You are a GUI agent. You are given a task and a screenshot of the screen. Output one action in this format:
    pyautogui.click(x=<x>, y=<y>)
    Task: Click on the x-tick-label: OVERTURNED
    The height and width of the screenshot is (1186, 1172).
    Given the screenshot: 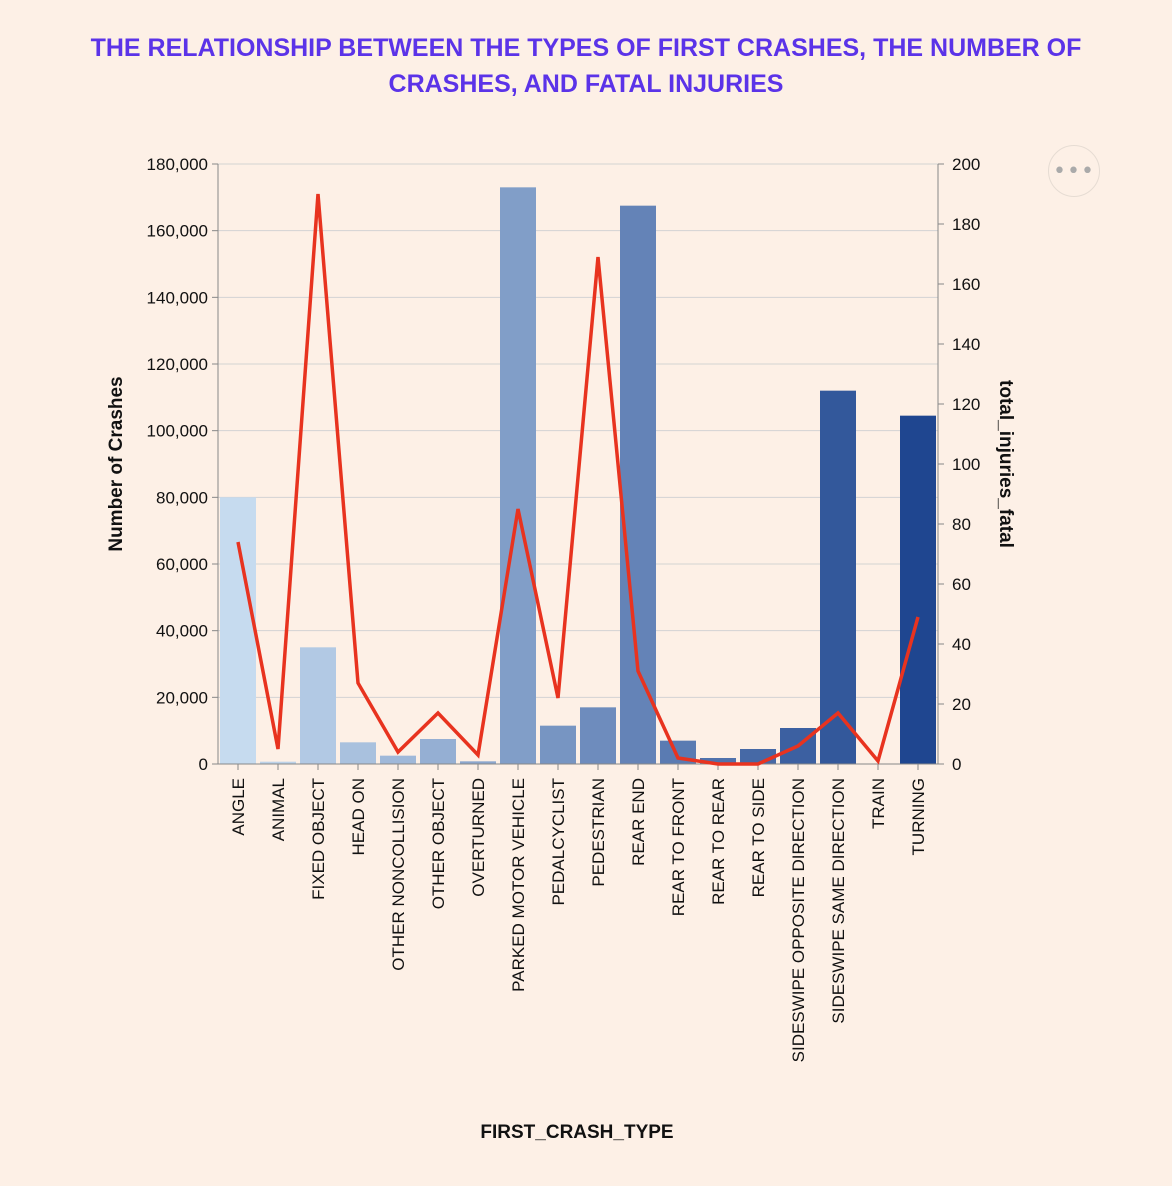 What is the action you would take?
    pyautogui.click(x=478, y=837)
    